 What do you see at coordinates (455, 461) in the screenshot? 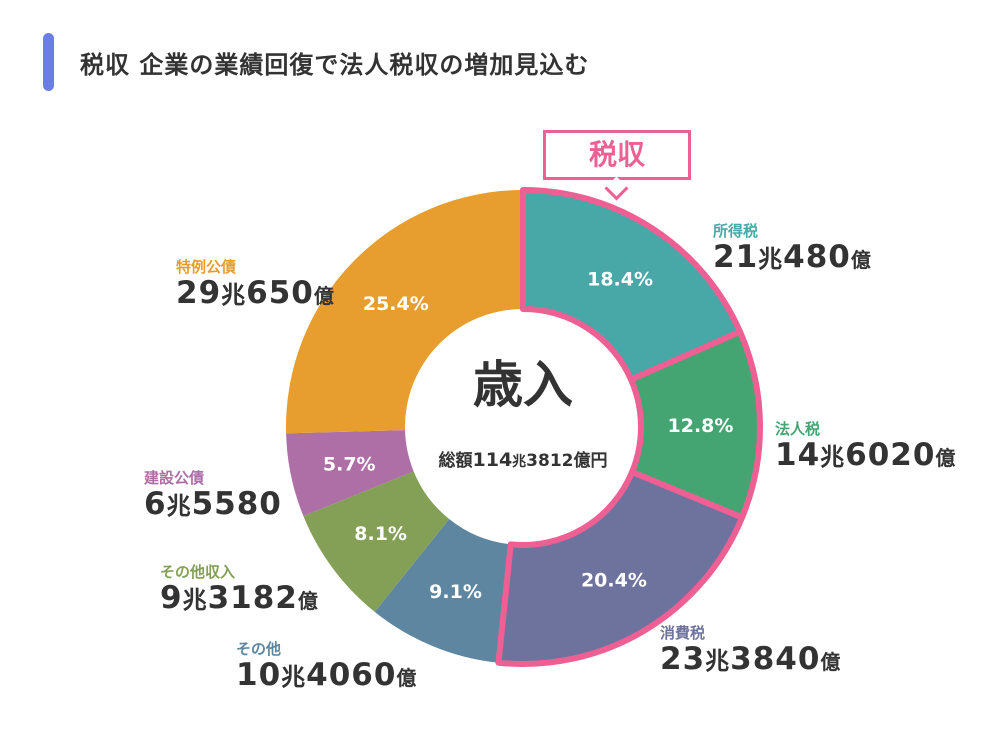
I see `total-prefix: 総額` at bounding box center [455, 461].